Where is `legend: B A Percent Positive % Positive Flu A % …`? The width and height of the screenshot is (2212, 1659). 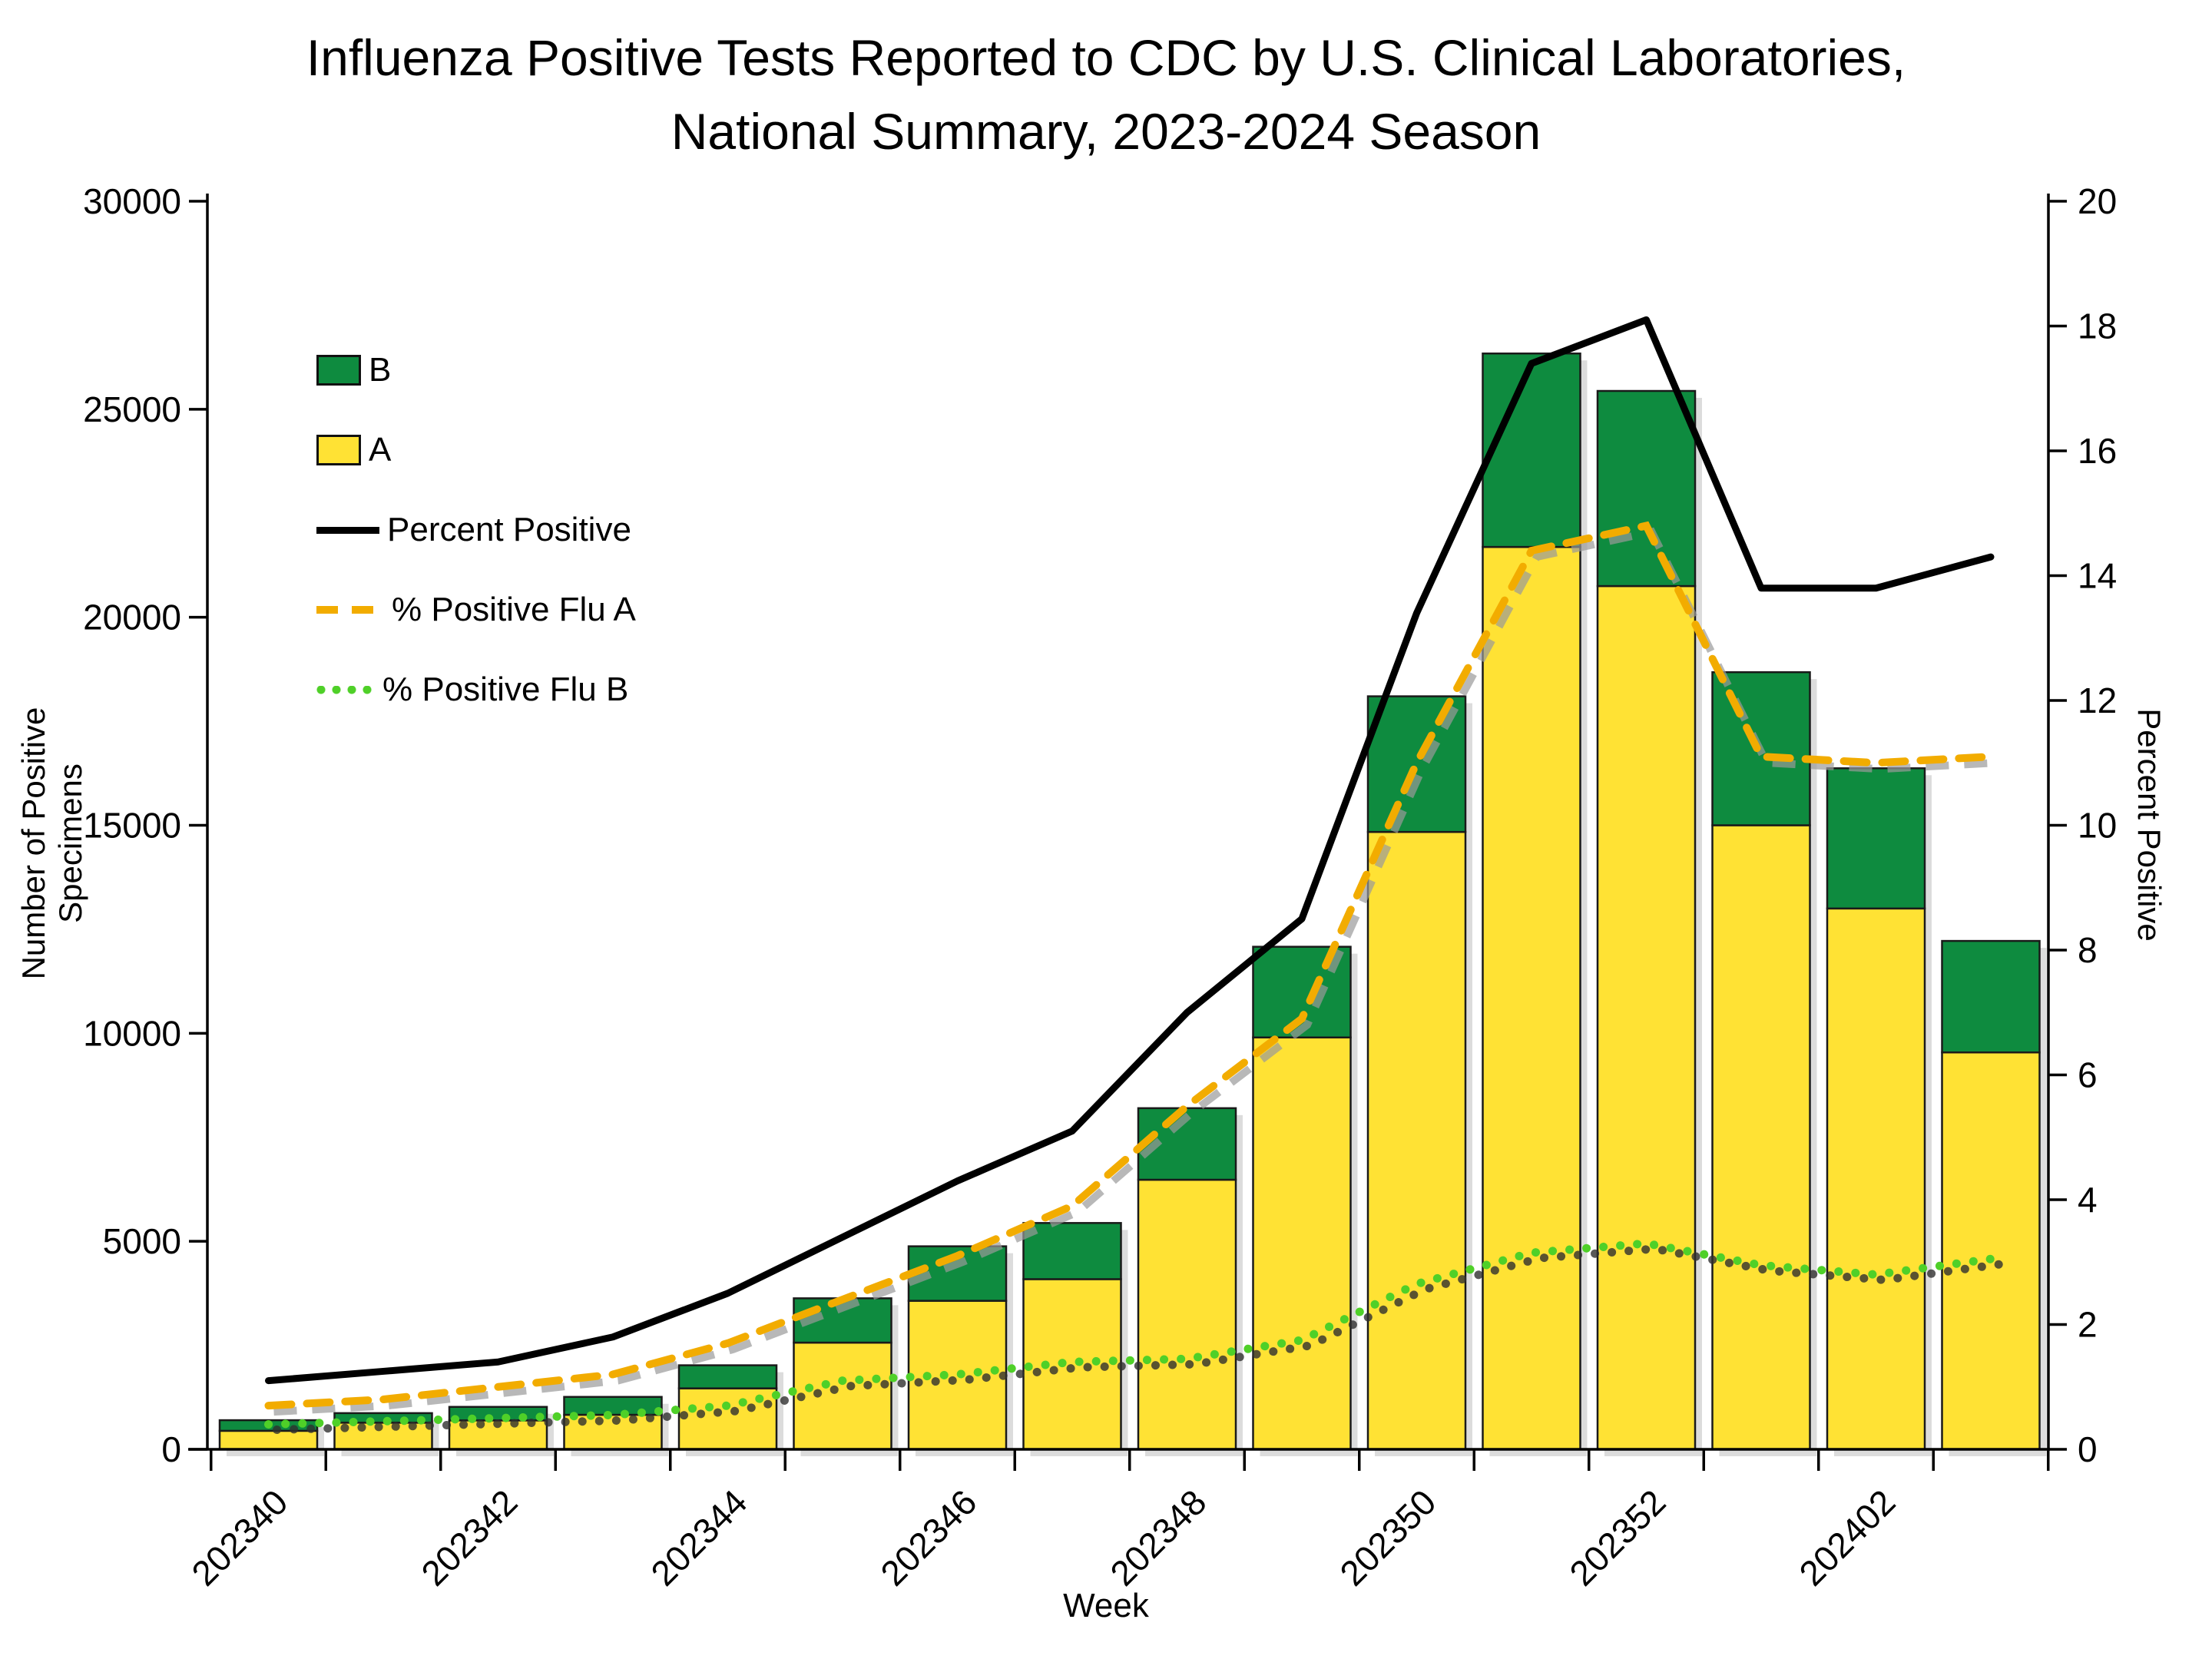 legend: B A Percent Positive % Positive Flu A % … is located at coordinates (476, 530).